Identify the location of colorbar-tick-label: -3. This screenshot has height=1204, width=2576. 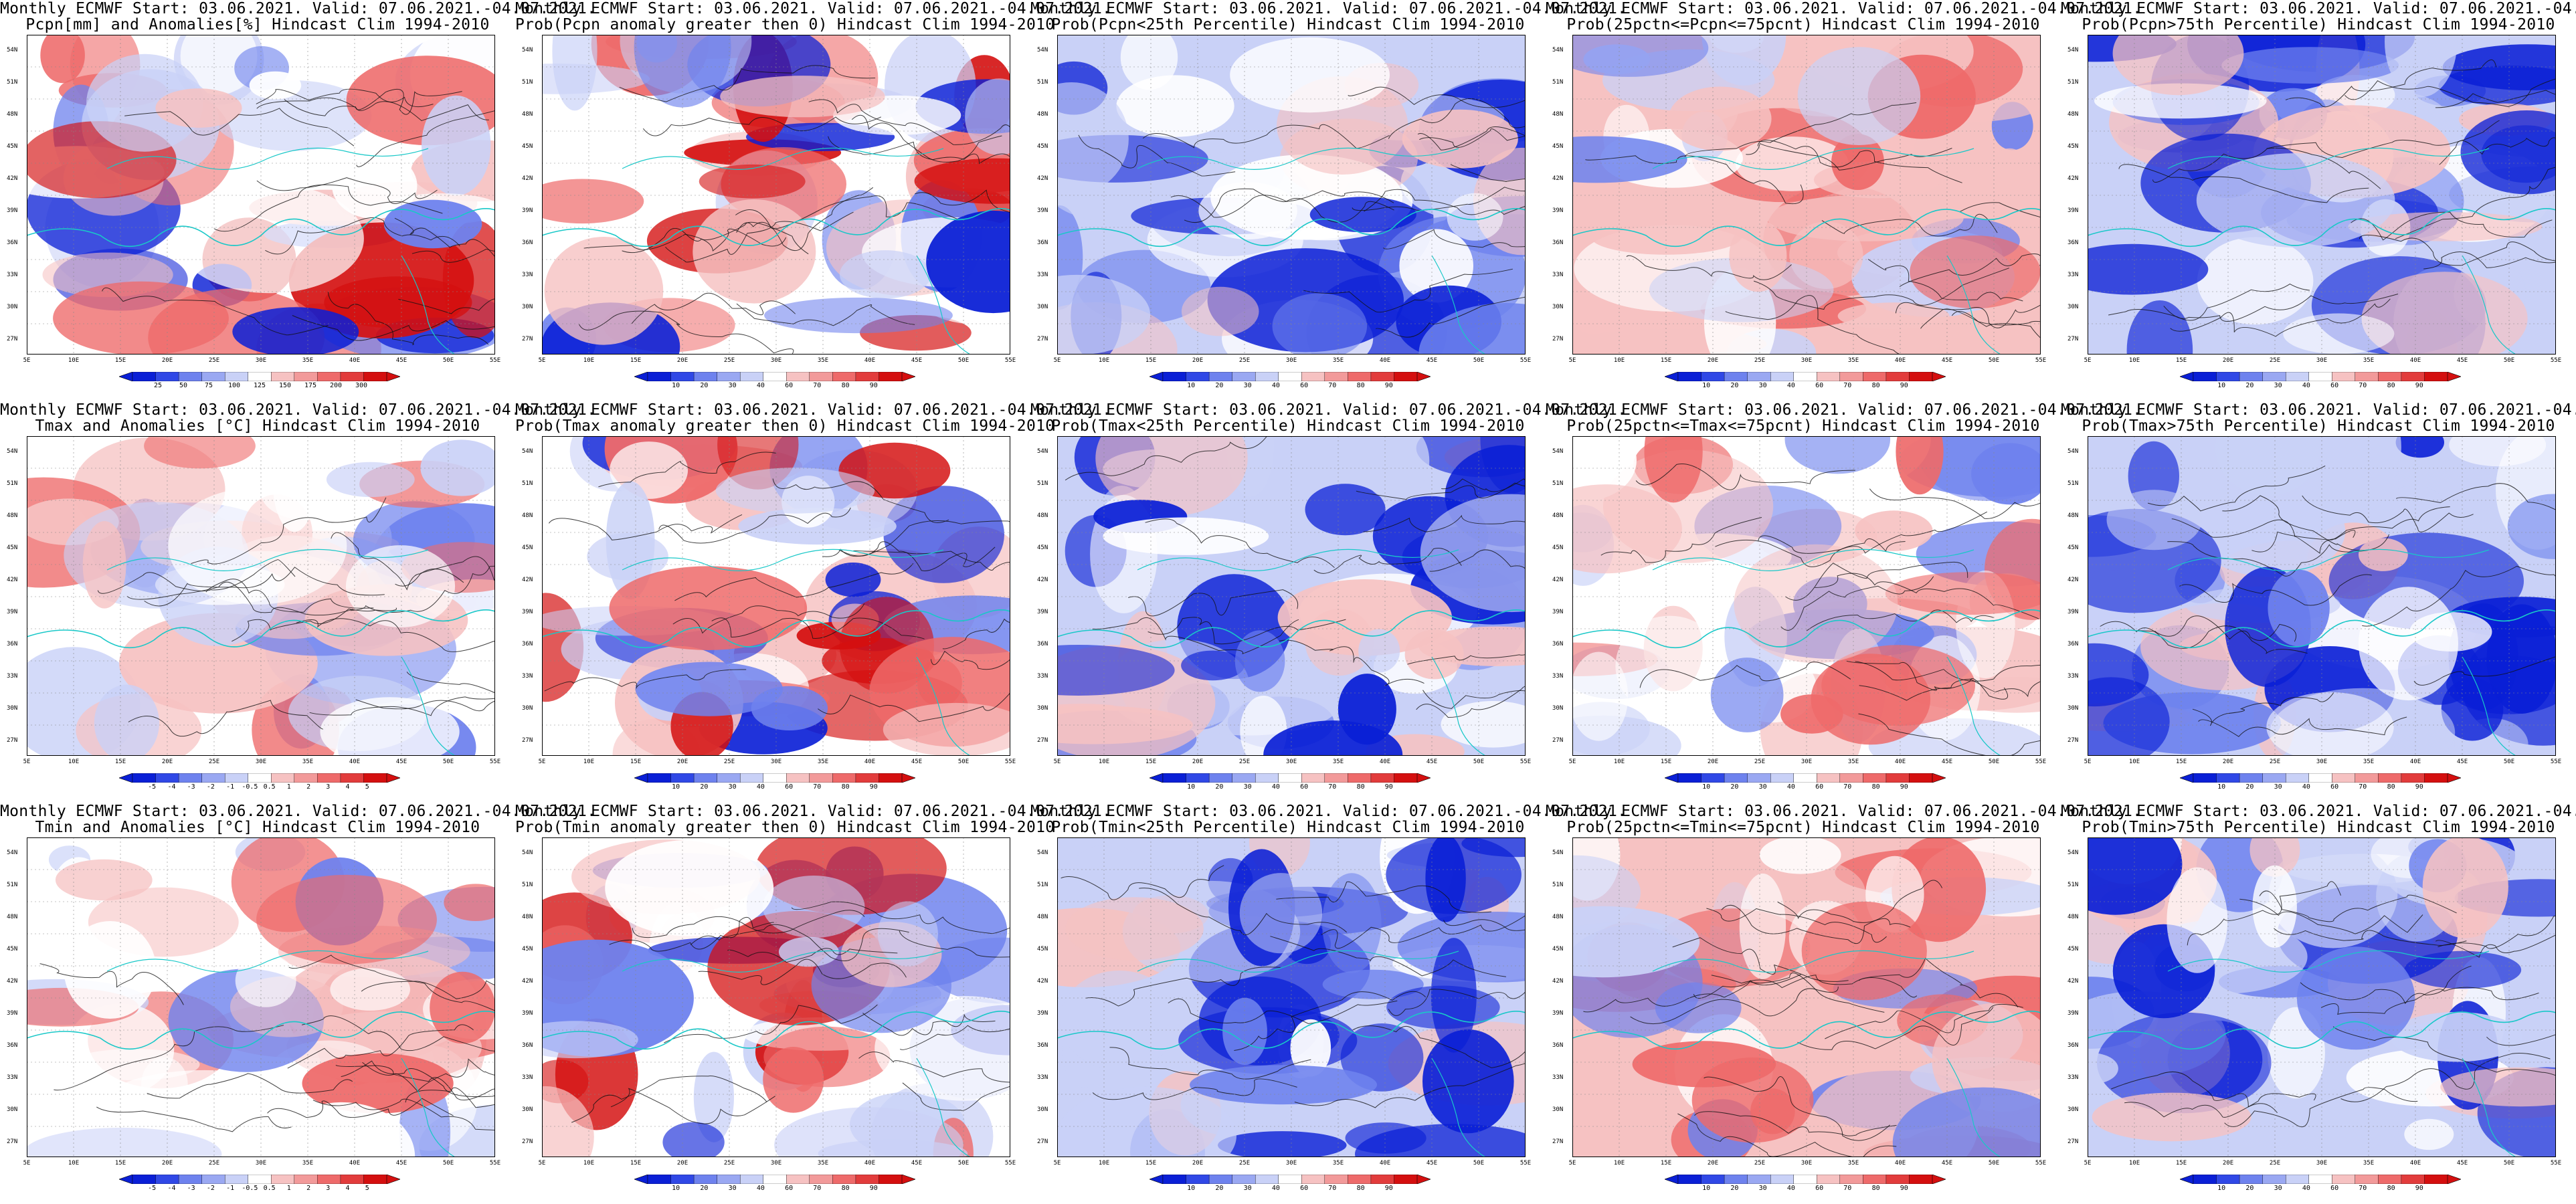
(191, 787).